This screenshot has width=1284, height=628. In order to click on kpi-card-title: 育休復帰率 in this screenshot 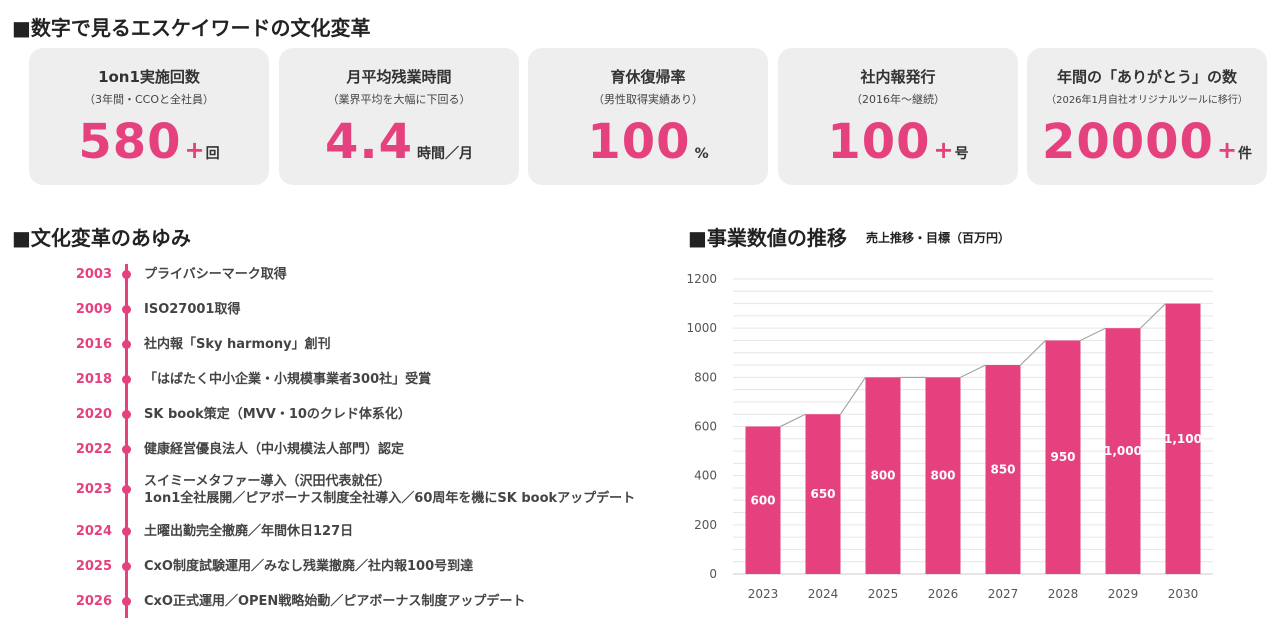, I will do `click(648, 77)`.